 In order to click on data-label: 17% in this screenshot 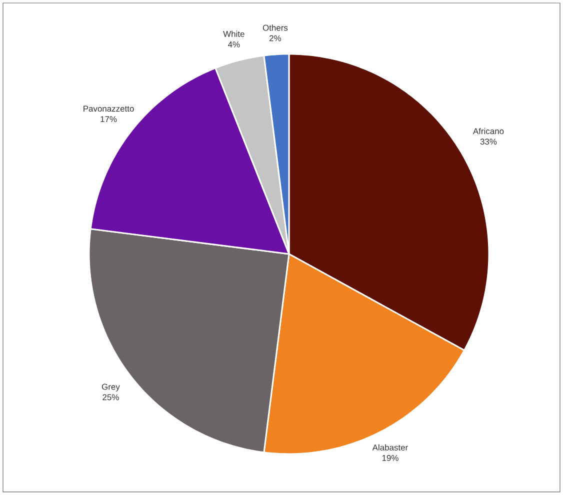, I will do `click(108, 119)`.